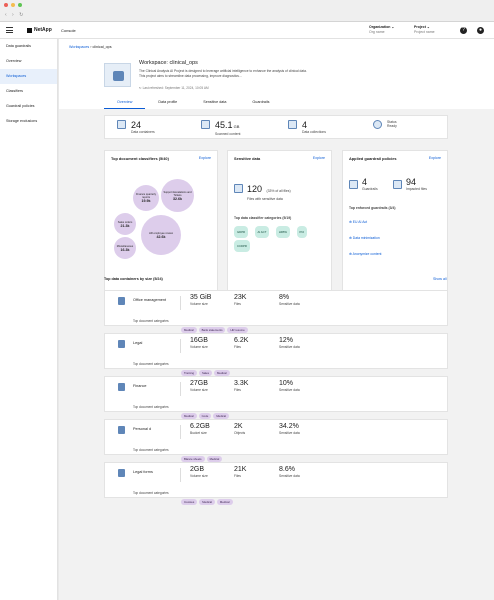 The image size is (494, 600). What do you see at coordinates (19, 46) in the screenshot?
I see `sidebar-item-data-guardrails: Data guardrails` at bounding box center [19, 46].